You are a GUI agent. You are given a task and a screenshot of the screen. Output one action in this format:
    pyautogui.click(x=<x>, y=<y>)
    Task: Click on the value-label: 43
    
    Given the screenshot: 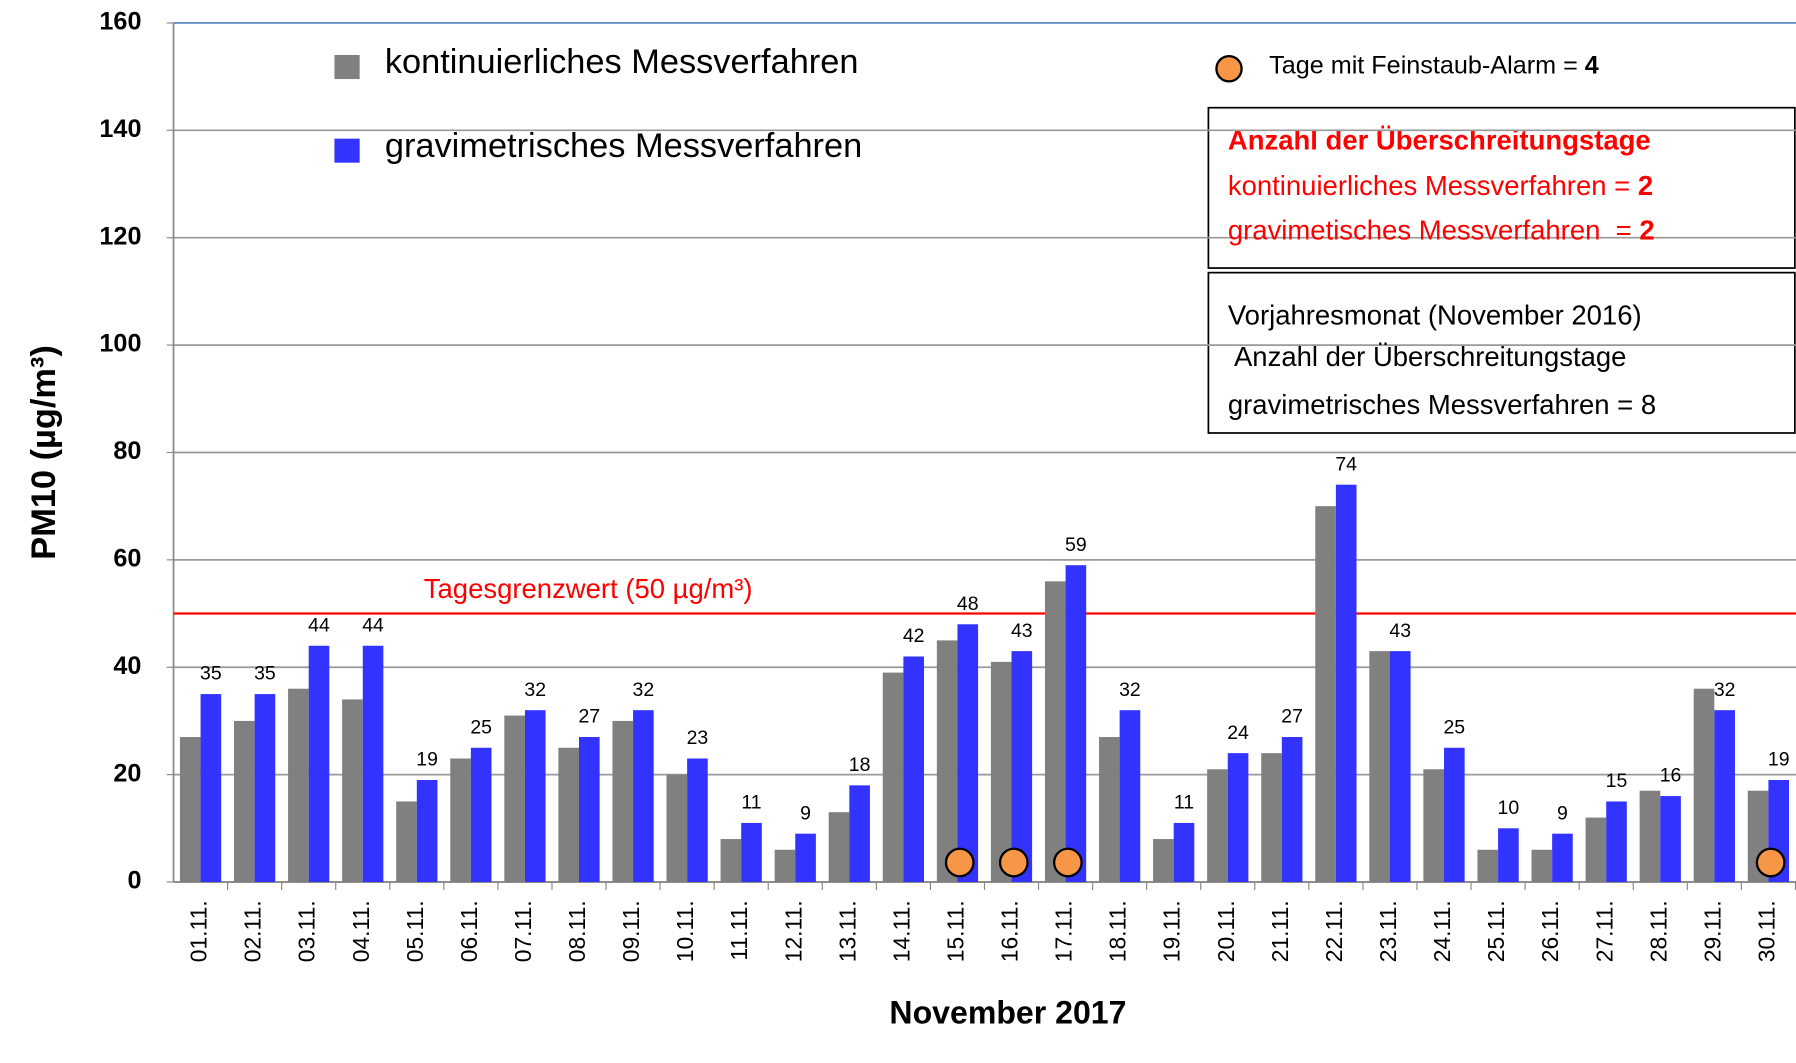 What is the action you would take?
    pyautogui.click(x=1022, y=631)
    